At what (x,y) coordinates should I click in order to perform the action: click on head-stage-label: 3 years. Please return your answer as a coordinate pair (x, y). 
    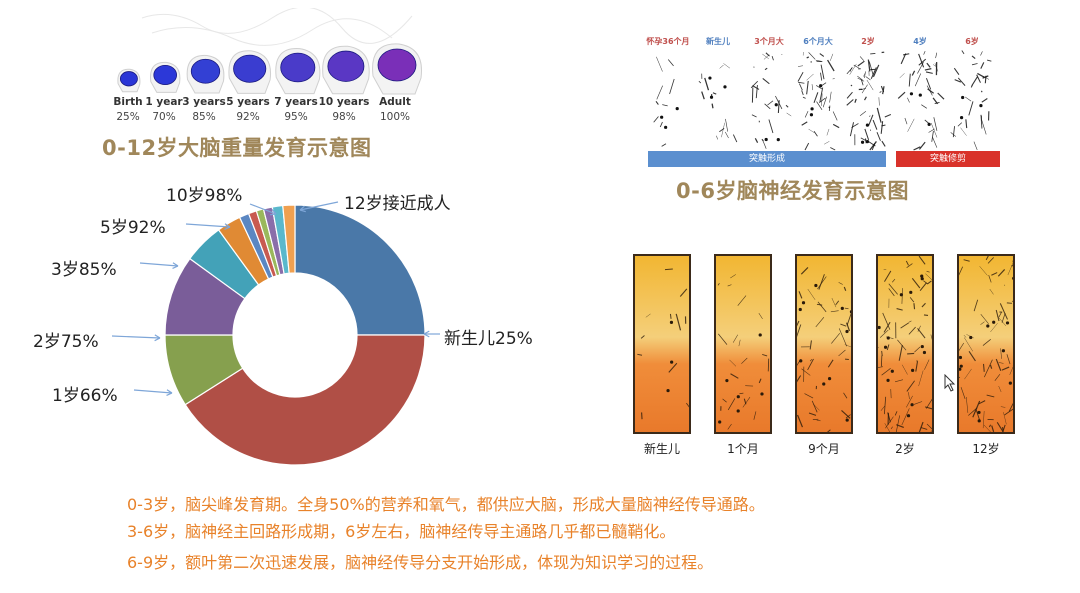
    Looking at the image, I should click on (204, 102).